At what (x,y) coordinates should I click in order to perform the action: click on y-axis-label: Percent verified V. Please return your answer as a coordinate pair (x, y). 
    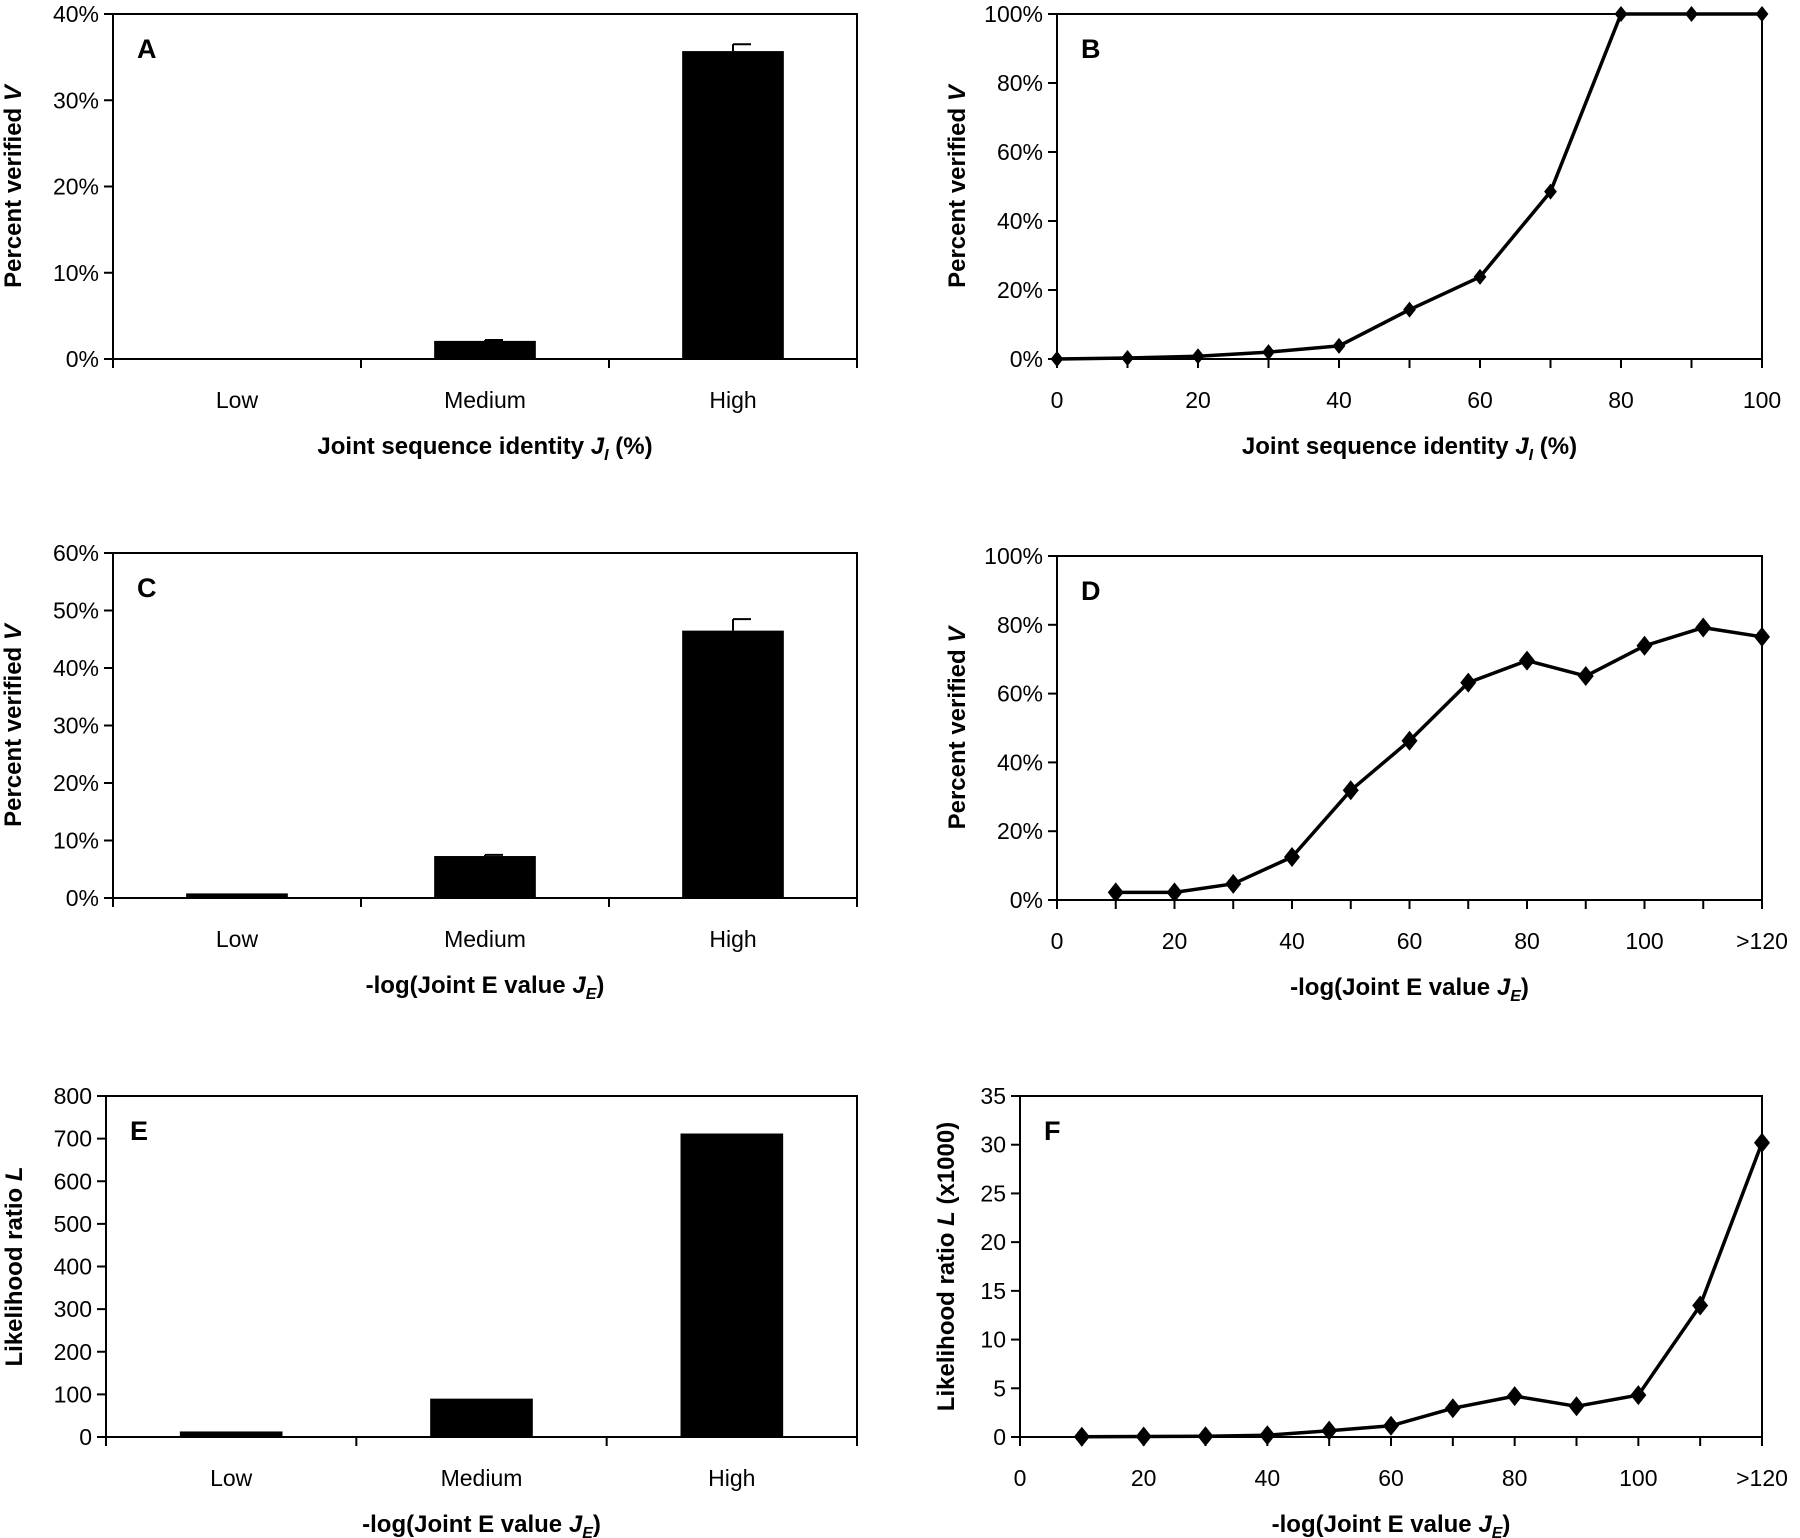
    Looking at the image, I should click on (957, 727).